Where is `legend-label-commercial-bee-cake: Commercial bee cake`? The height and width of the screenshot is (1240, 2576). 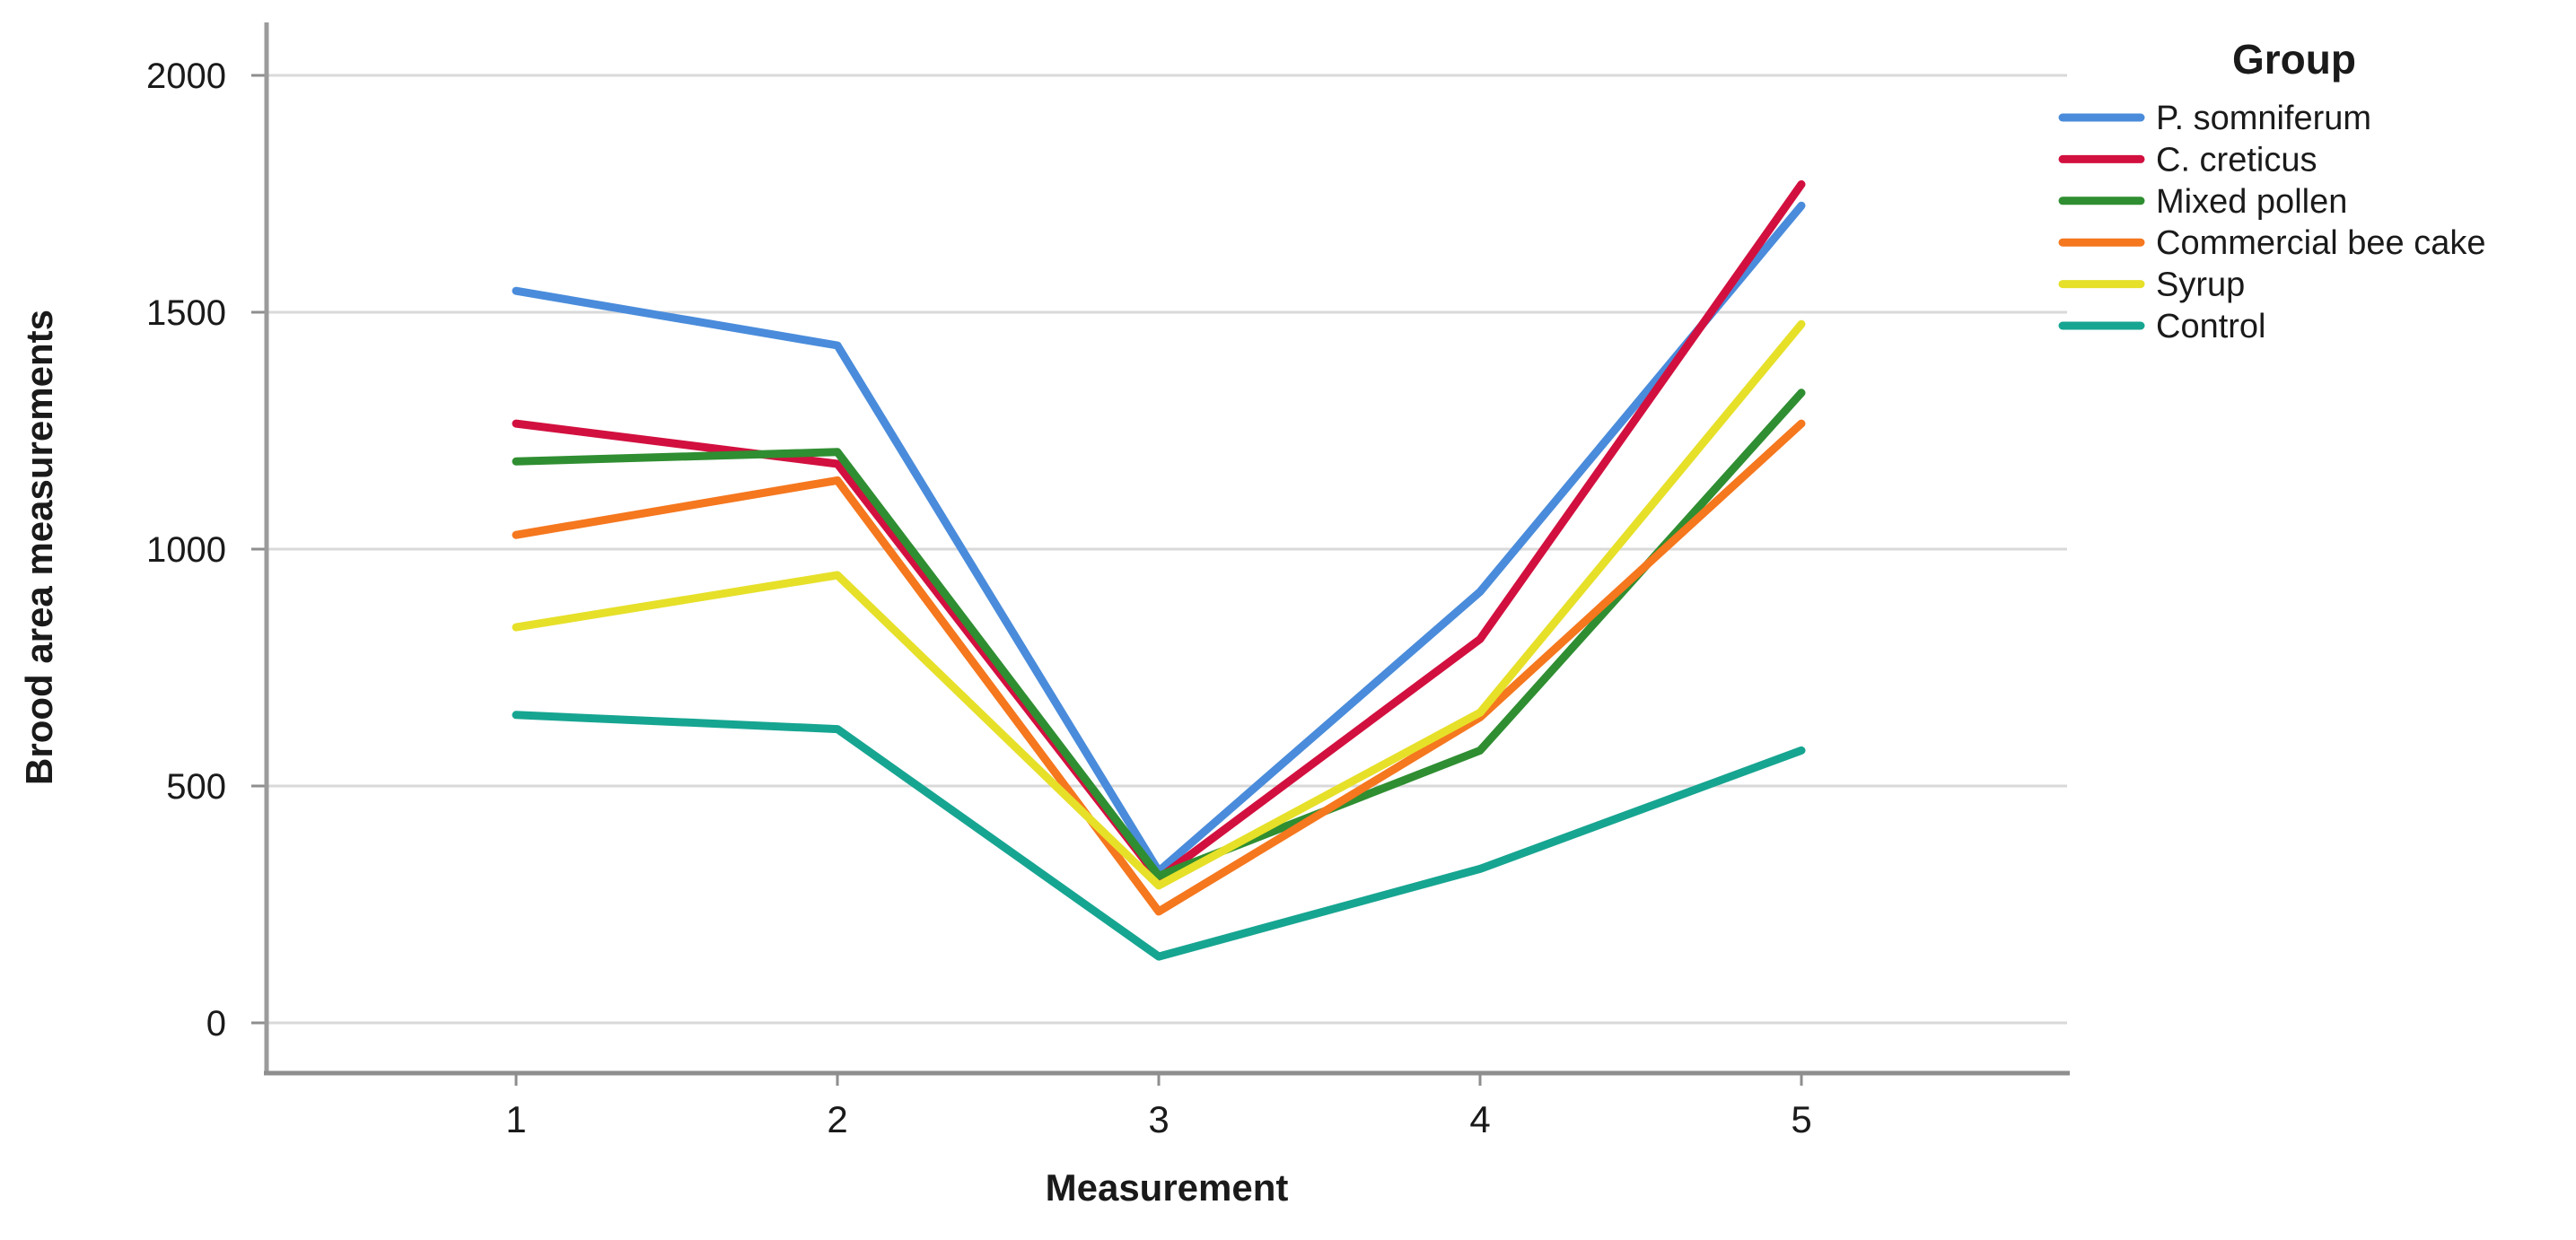 legend-label-commercial-bee-cake: Commercial bee cake is located at coordinates (2320, 243).